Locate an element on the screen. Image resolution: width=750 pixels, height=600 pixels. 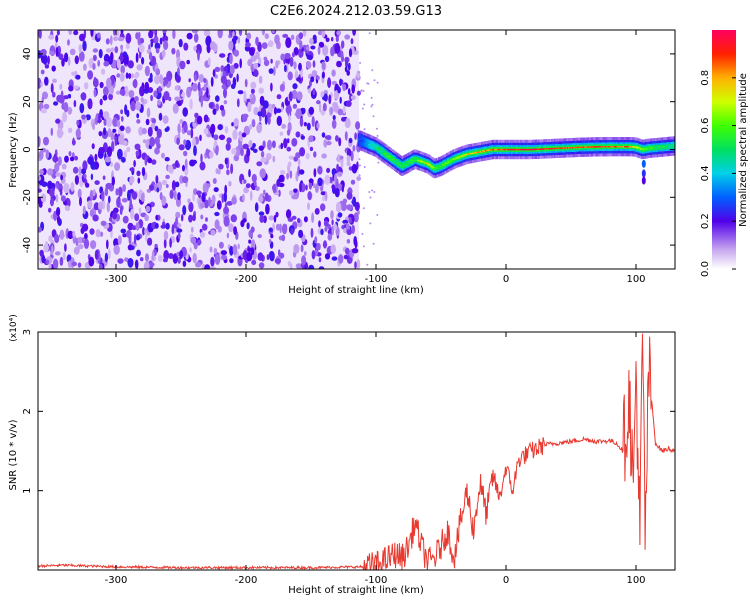
colorbar-label: Normalized spectral amplitude is located at coordinates (743, 150).